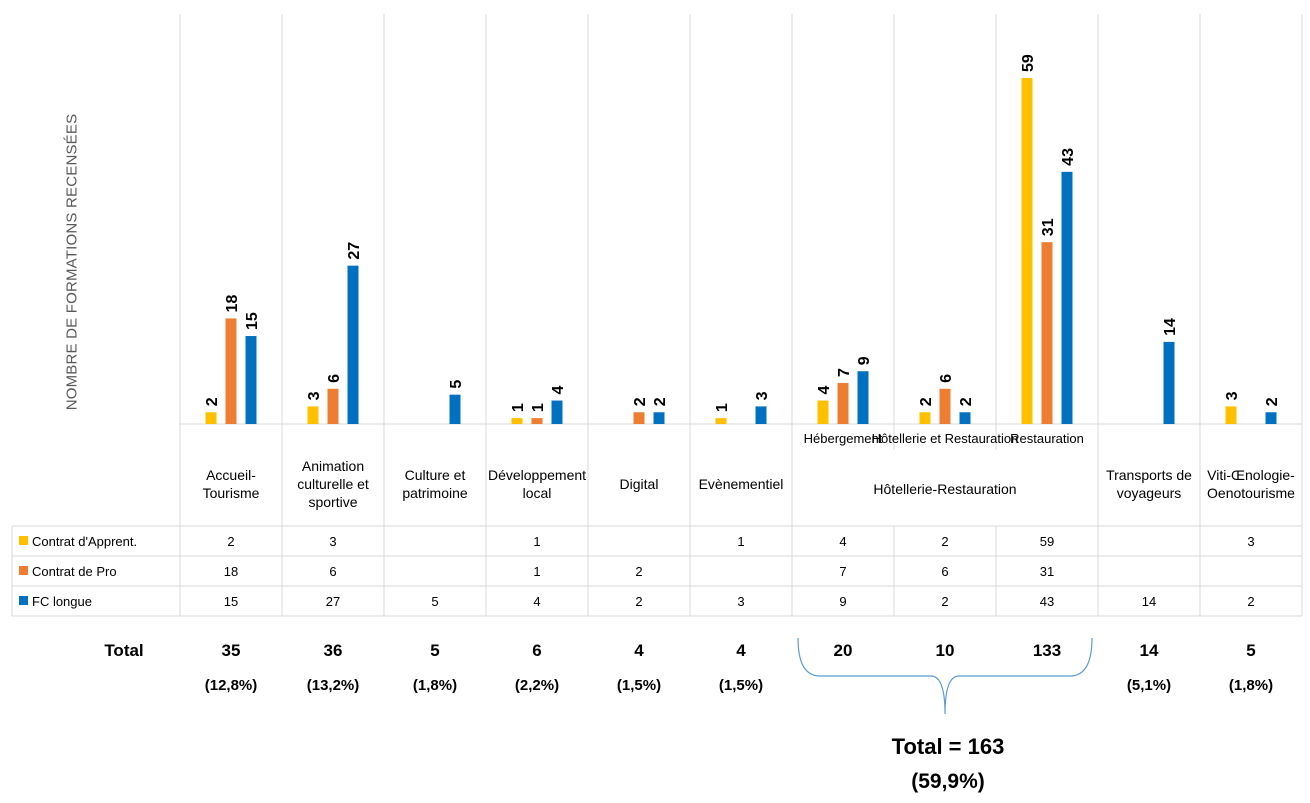  Describe the element at coordinates (333, 466) in the screenshot. I see `category-label: Animation` at that location.